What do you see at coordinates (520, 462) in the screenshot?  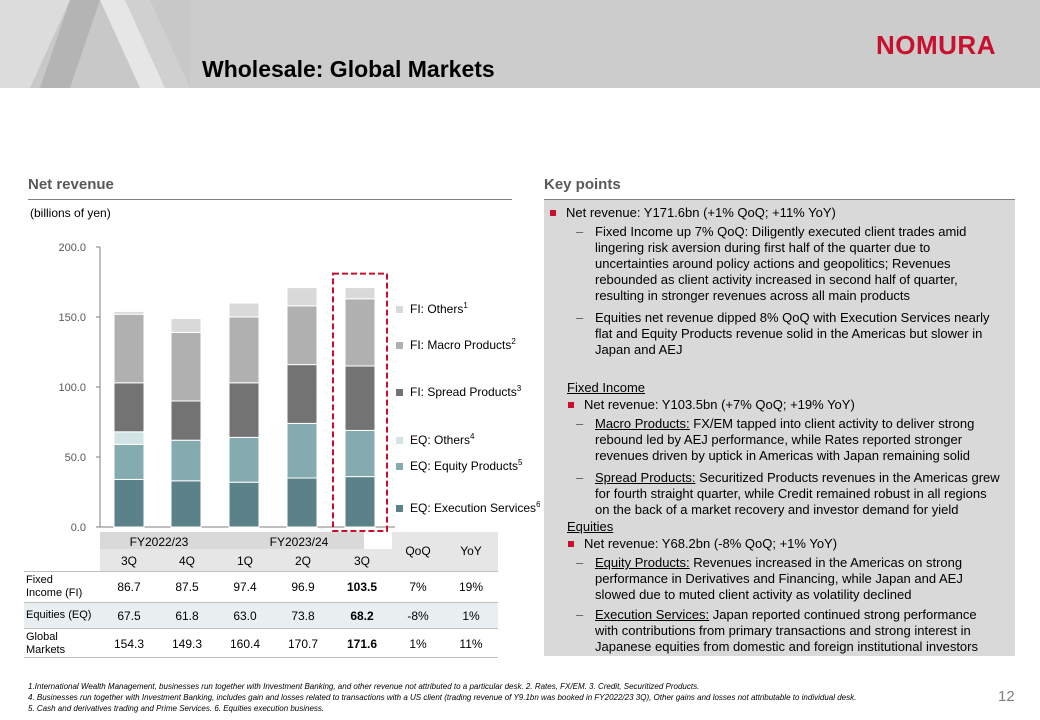 I see `legend-superscript: 5` at bounding box center [520, 462].